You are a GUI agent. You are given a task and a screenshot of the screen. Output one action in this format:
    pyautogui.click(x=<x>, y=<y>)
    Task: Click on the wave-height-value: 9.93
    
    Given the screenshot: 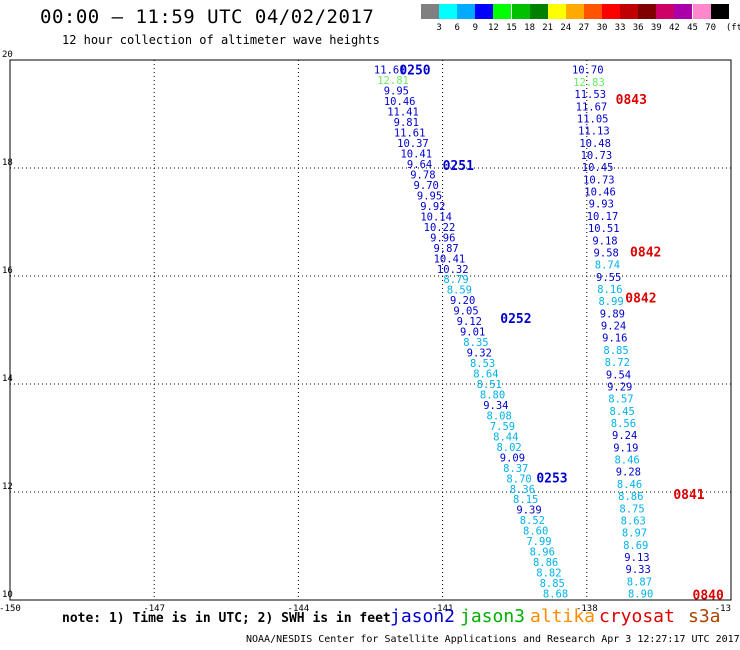 What is the action you would take?
    pyautogui.click(x=601, y=205)
    